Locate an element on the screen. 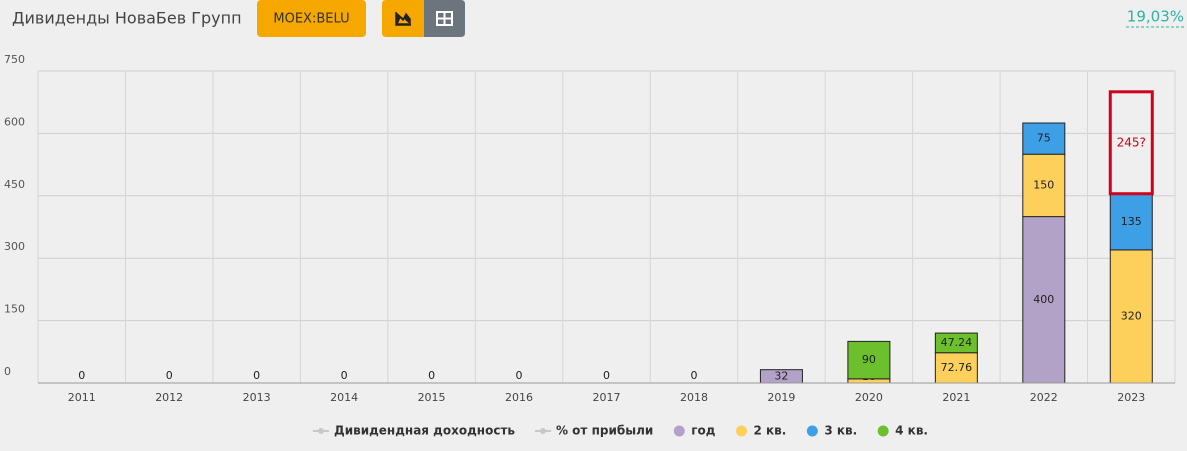  ticker-label: MOEX:BELU is located at coordinates (311, 19).